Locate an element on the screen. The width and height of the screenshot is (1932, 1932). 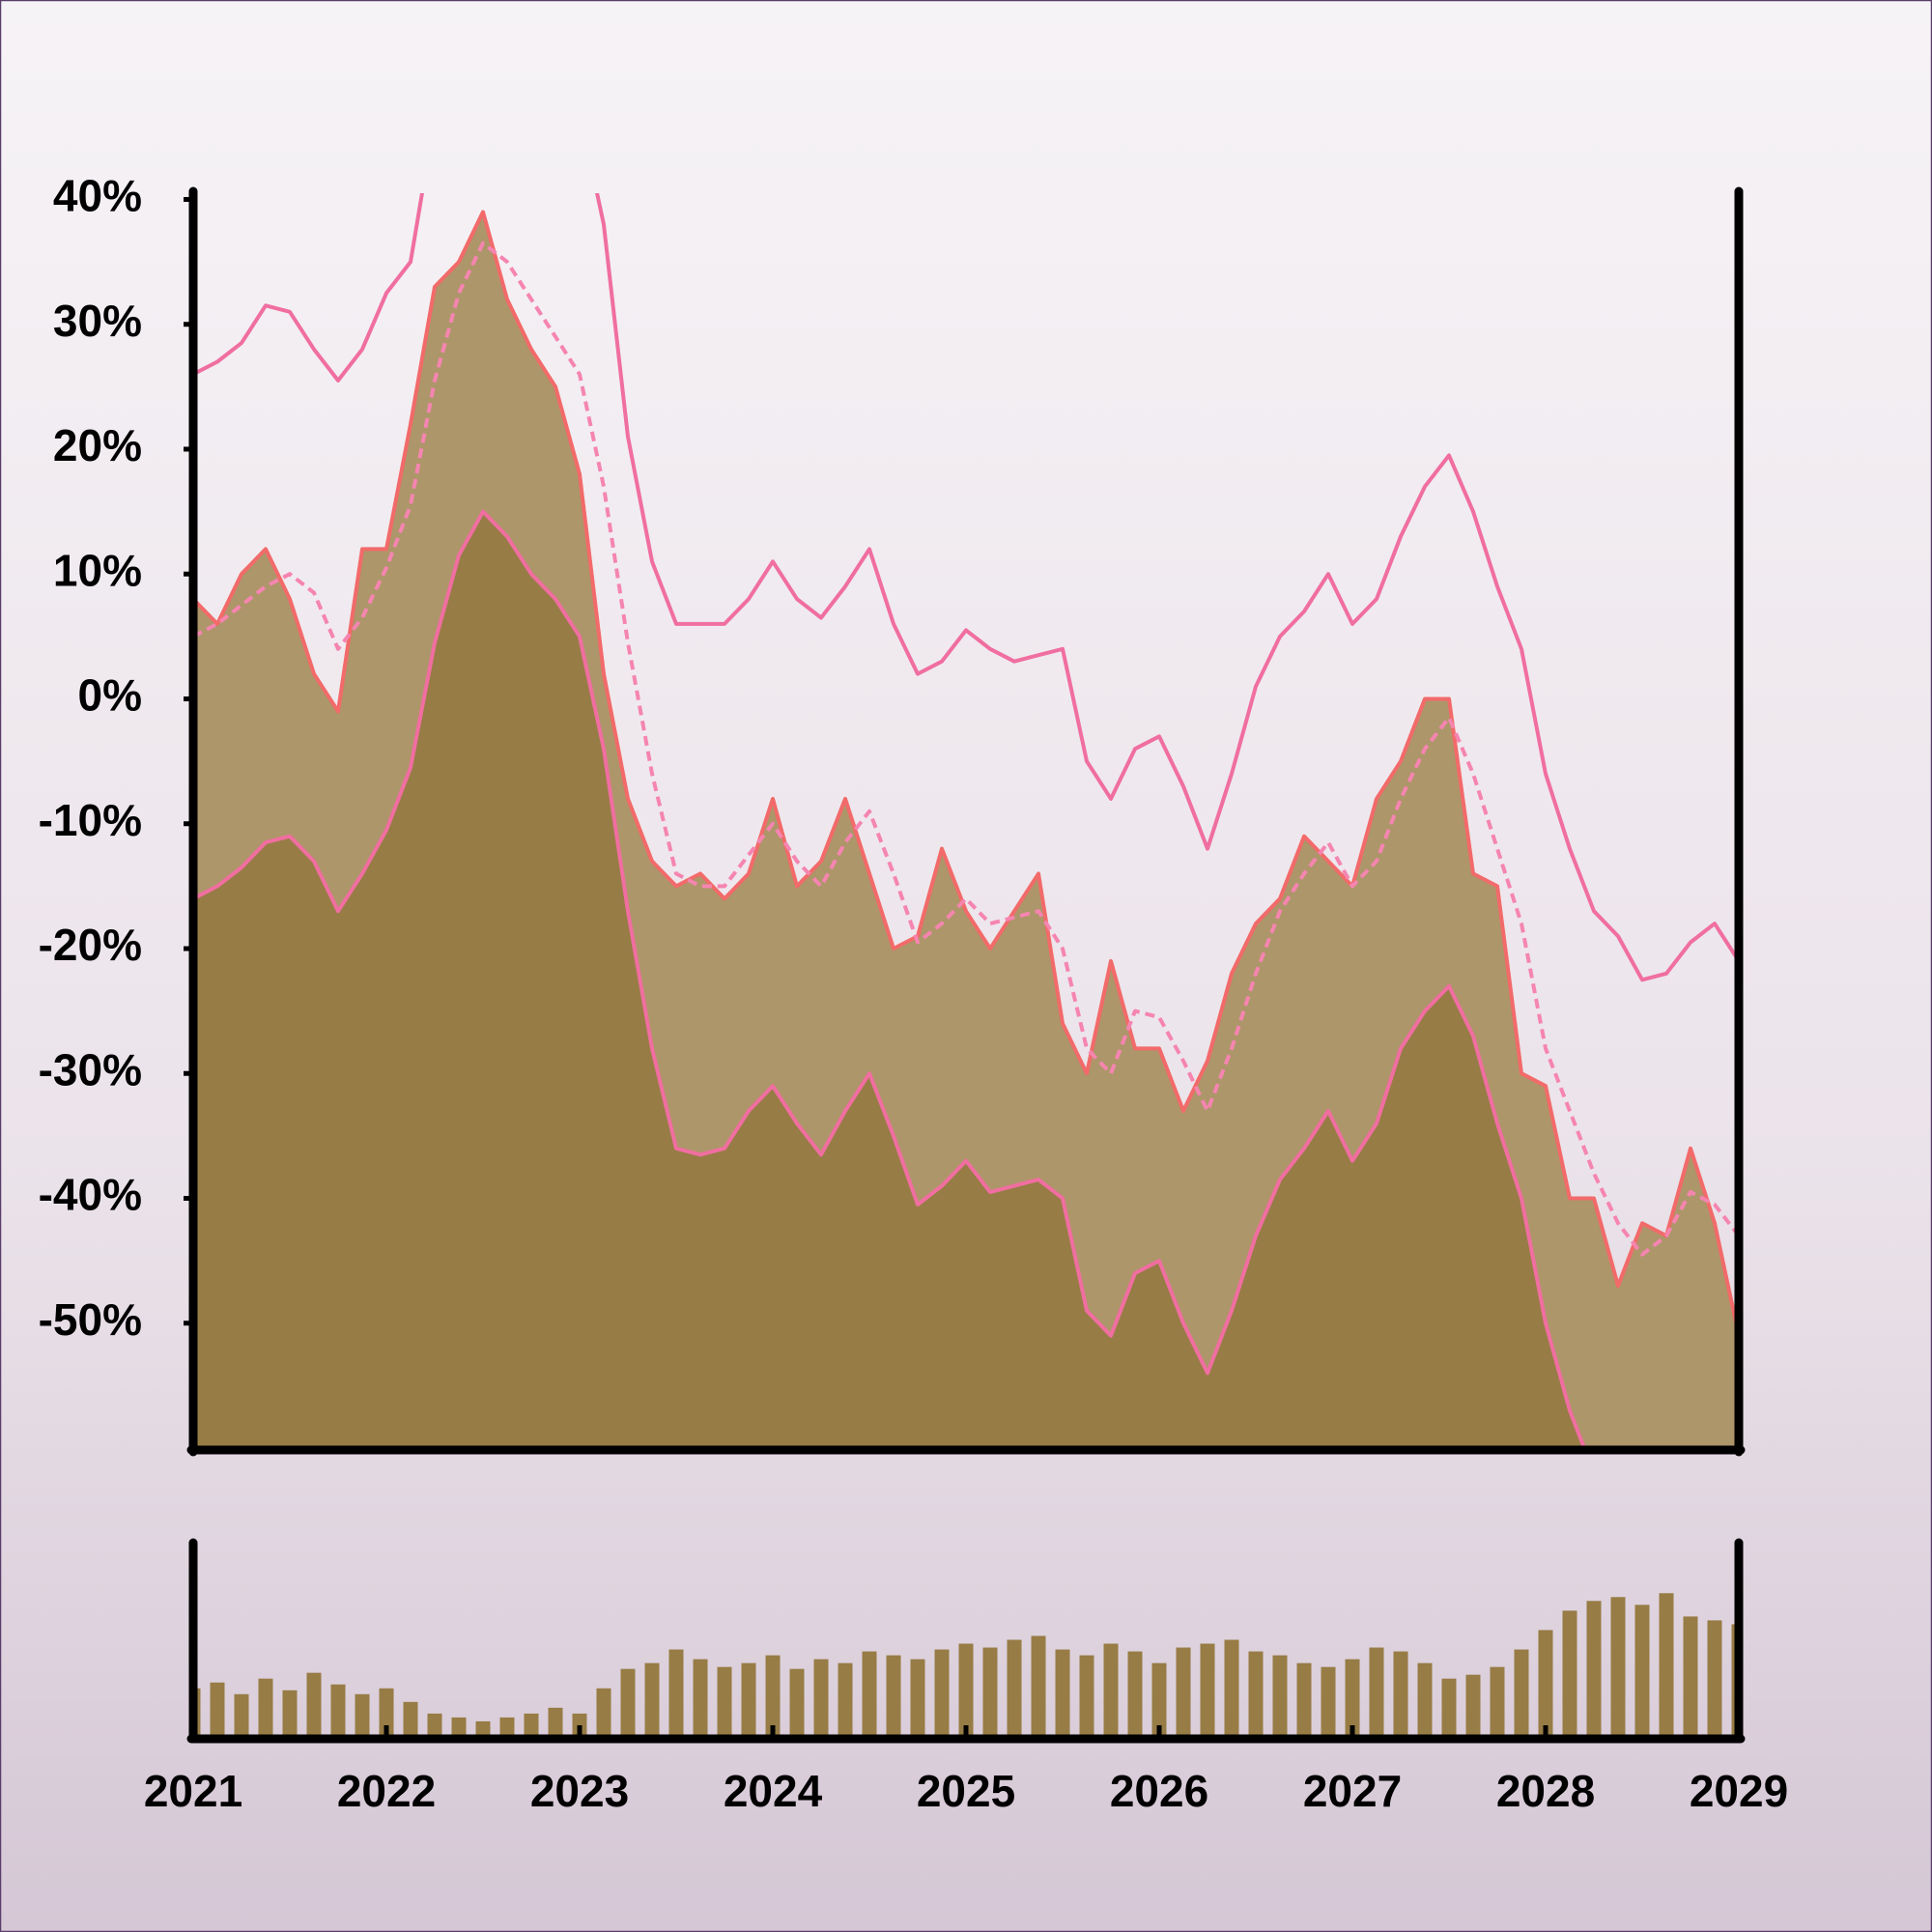
y-tick-label: 30% is located at coordinates (97, 321).